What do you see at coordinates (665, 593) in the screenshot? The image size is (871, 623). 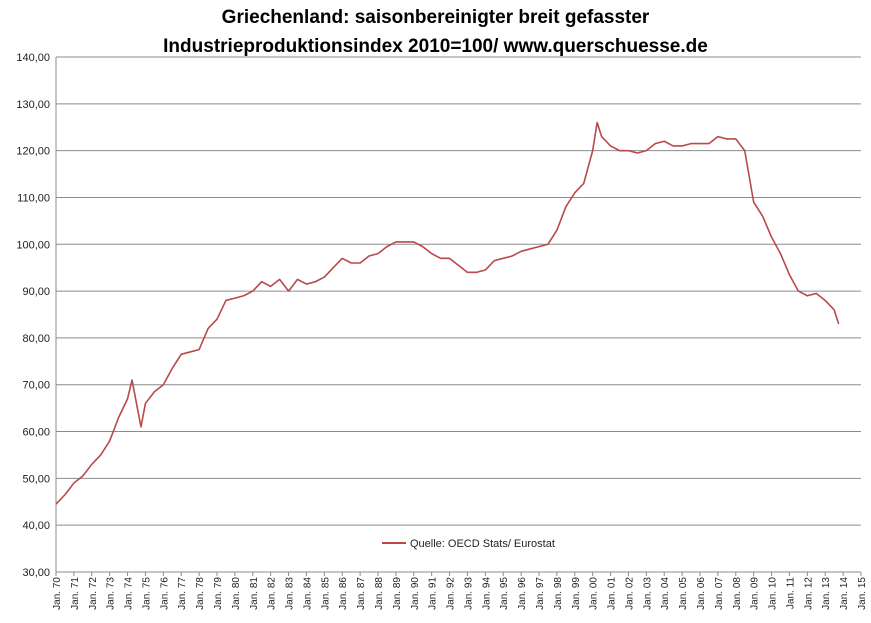 I see `x-tick-label: Jan. 04` at bounding box center [665, 593].